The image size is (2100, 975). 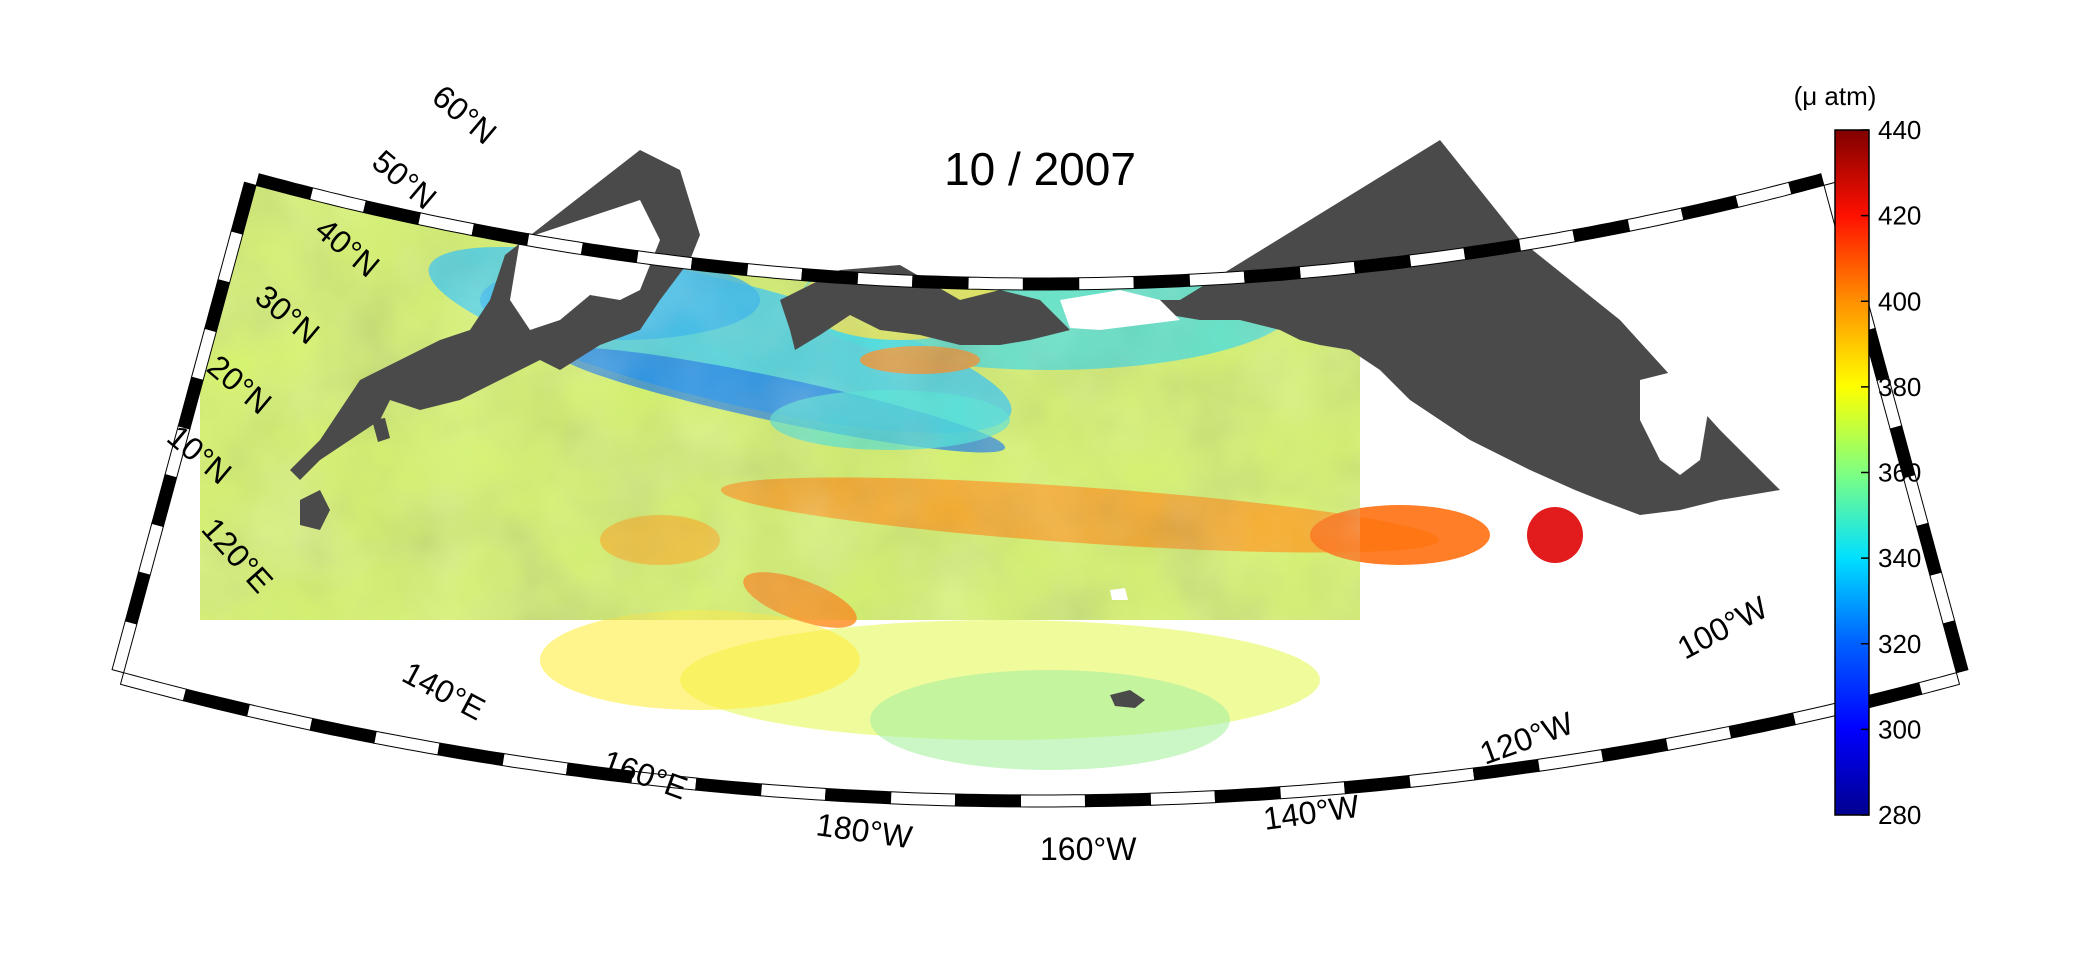 I want to click on colorbar-tick-label: 340, so click(x=1899, y=558).